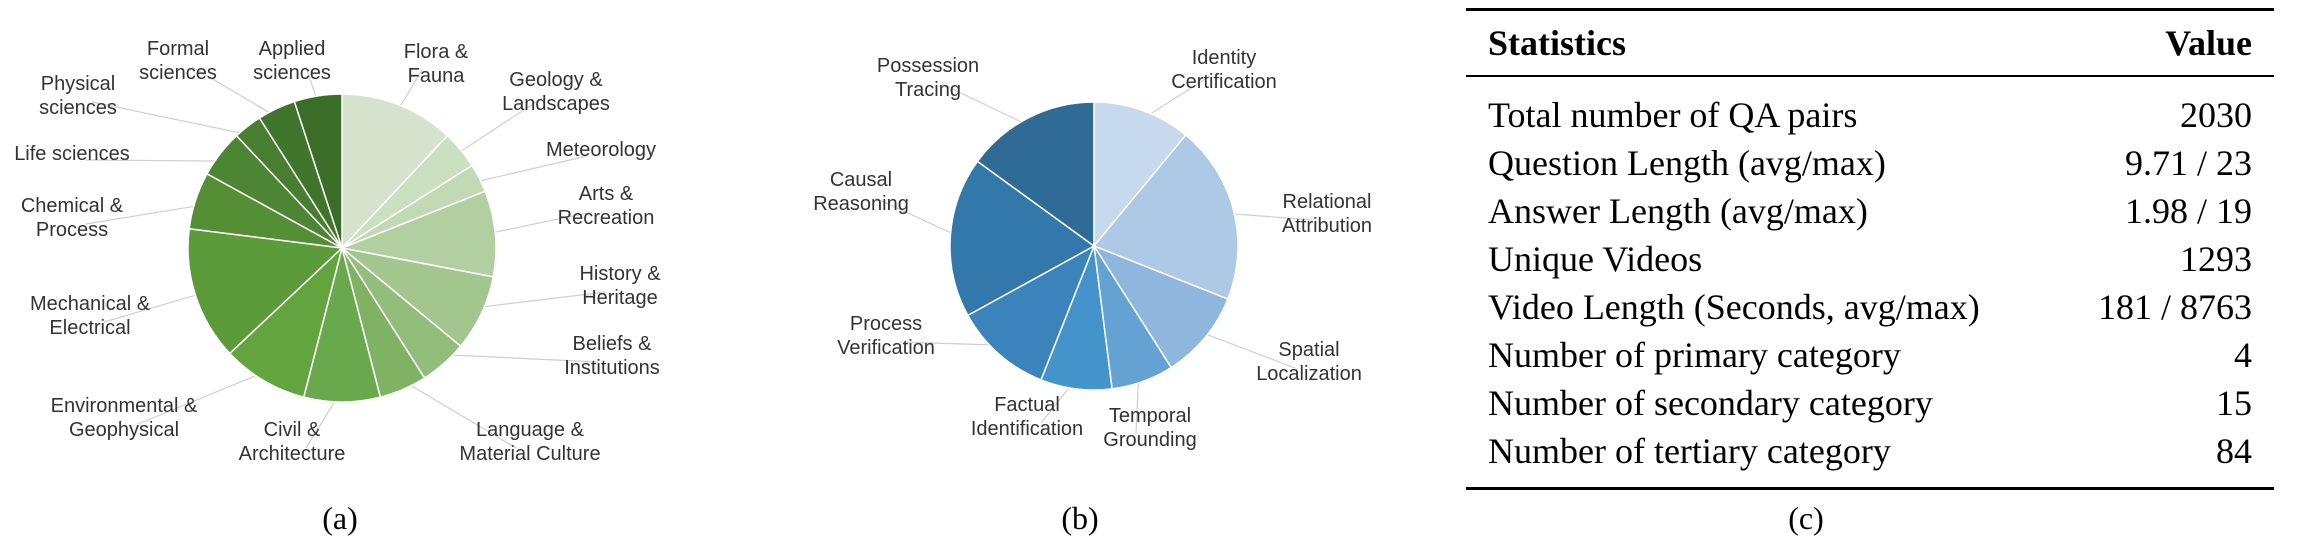  Describe the element at coordinates (861, 192) in the screenshot. I see `slice-label-causal-reasoning: Causal Reasoning` at that location.